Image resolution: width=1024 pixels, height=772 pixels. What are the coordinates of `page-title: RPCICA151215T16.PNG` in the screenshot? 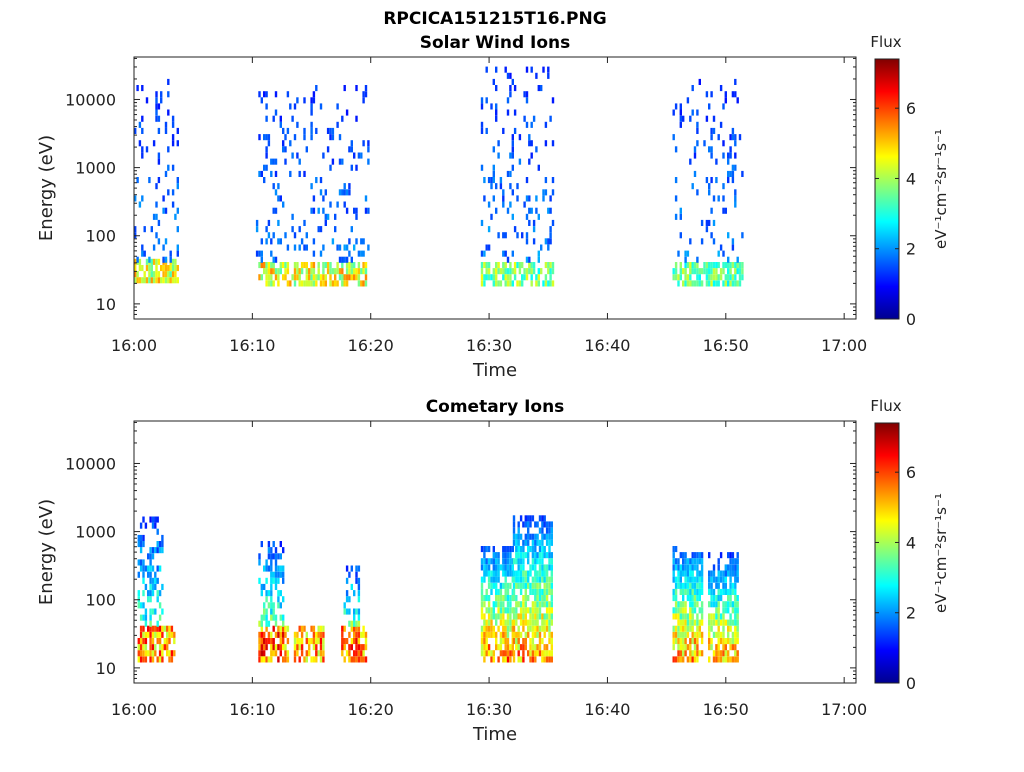 It's located at (494, 19).